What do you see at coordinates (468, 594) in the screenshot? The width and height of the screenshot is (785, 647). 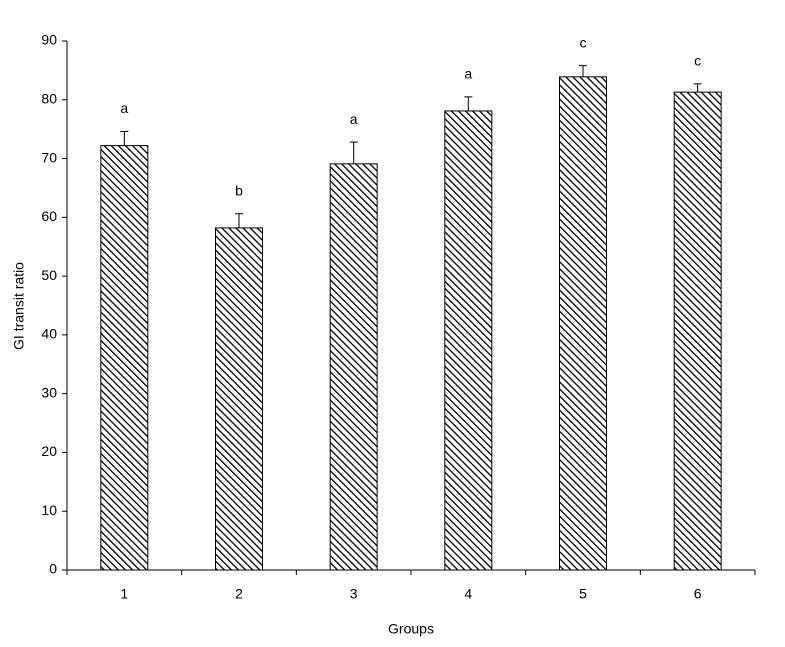 I see `x-tick-label: 4` at bounding box center [468, 594].